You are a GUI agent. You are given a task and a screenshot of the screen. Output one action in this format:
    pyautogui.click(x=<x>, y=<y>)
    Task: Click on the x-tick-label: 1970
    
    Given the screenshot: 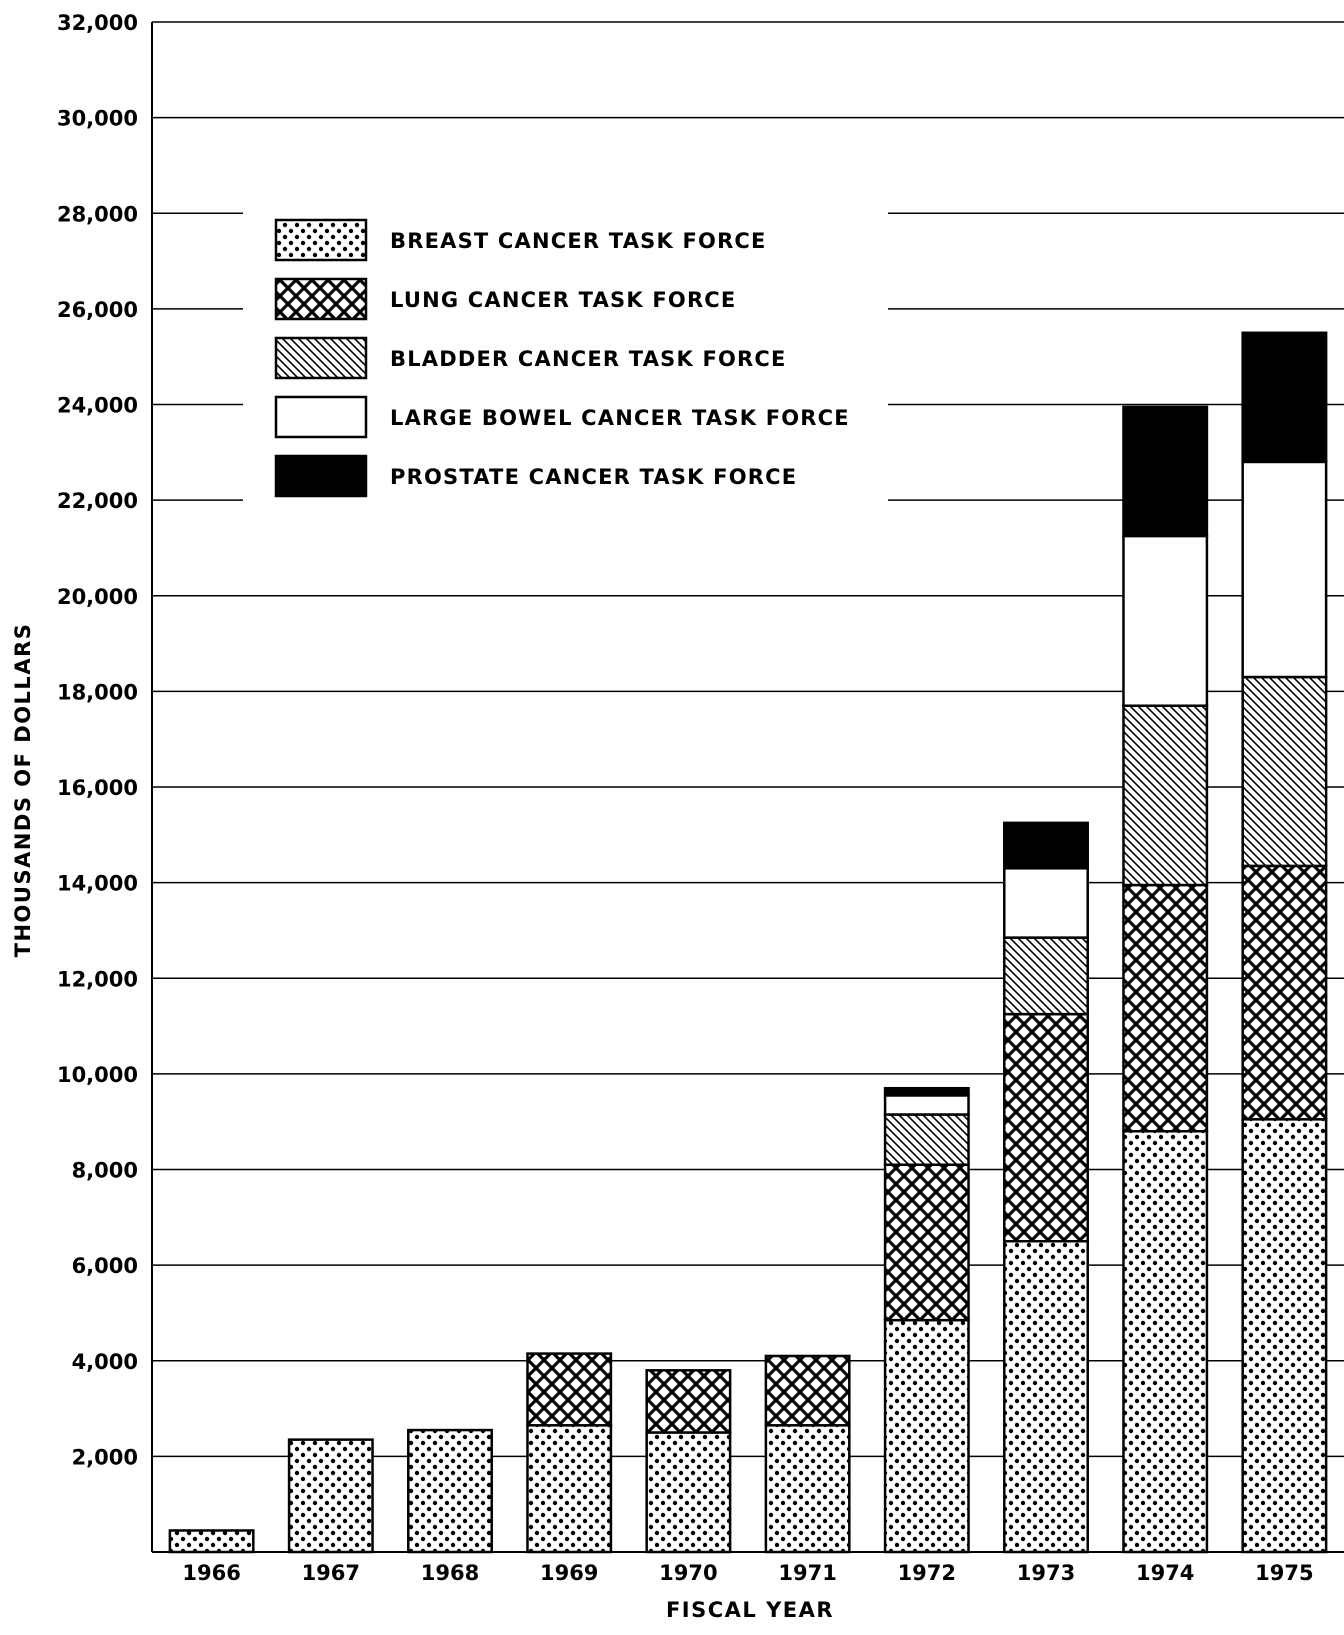 What is the action you would take?
    pyautogui.click(x=688, y=1573)
    